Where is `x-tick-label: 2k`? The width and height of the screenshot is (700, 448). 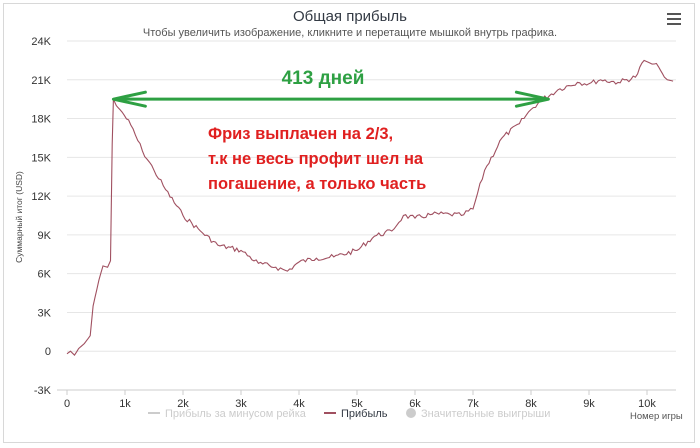 x-tick-label: 2k is located at coordinates (183, 404).